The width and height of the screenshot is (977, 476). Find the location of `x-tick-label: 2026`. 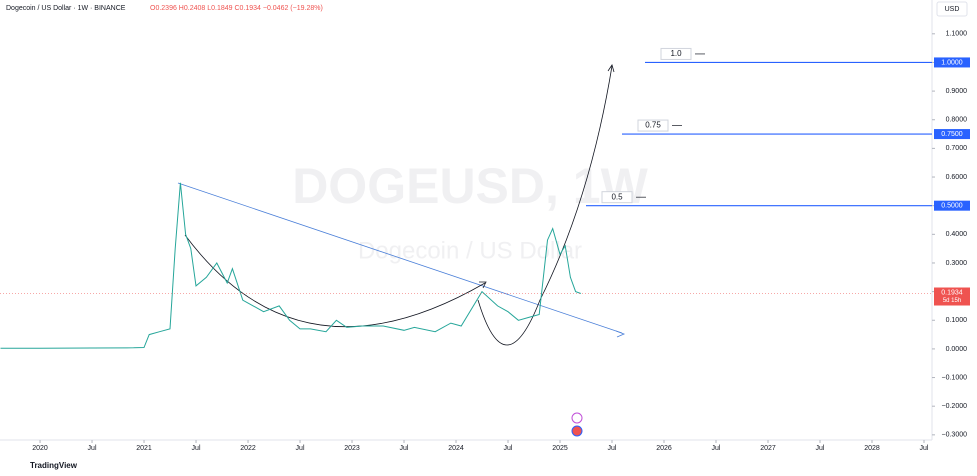

x-tick-label: 2026 is located at coordinates (664, 448).